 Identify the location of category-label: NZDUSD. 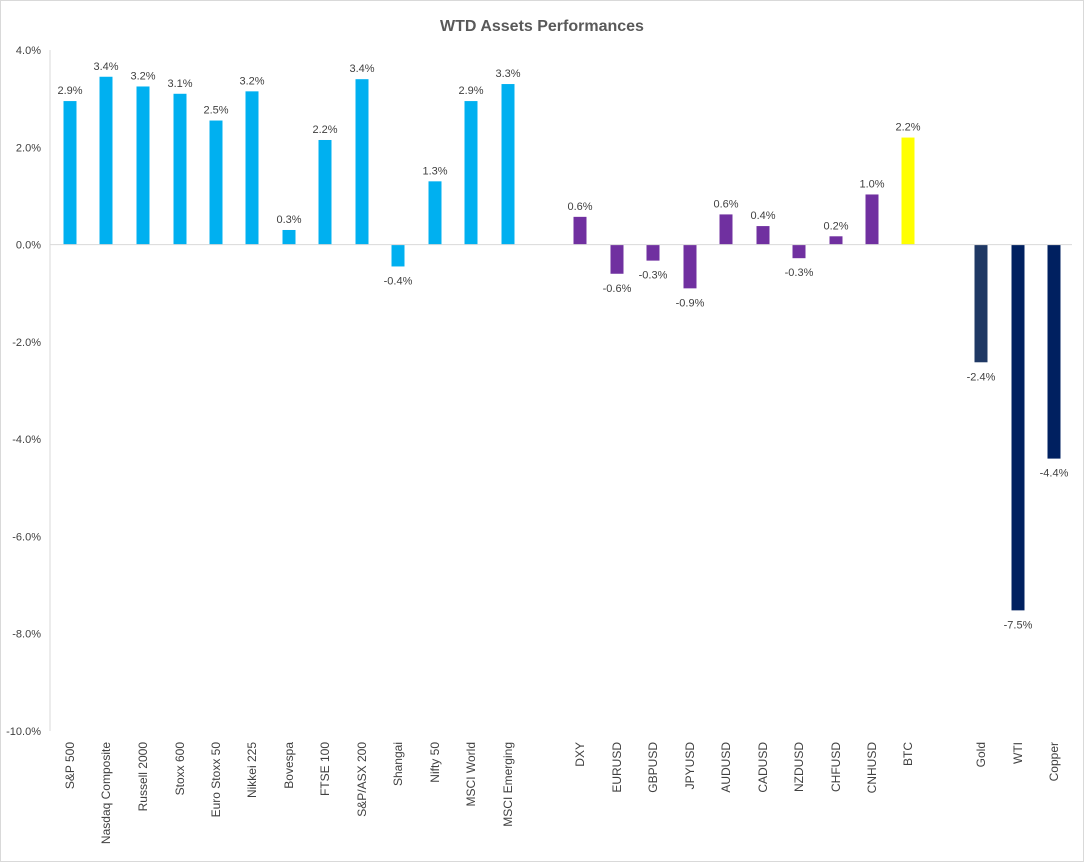
(799, 767).